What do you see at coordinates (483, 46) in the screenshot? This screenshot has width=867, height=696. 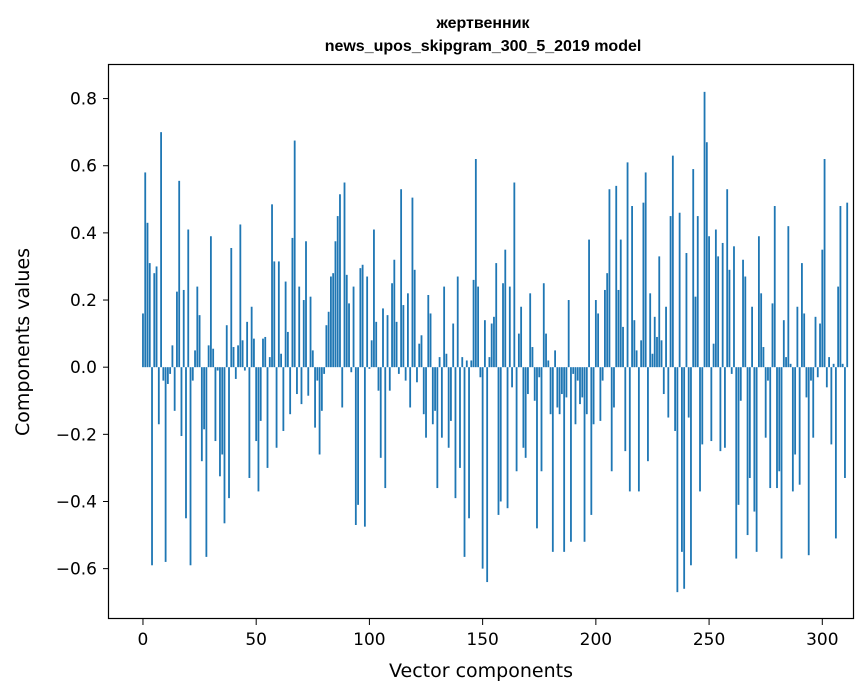 I see `chart-subtitle: news_upos_skipgram_300_5_2019 model` at bounding box center [483, 46].